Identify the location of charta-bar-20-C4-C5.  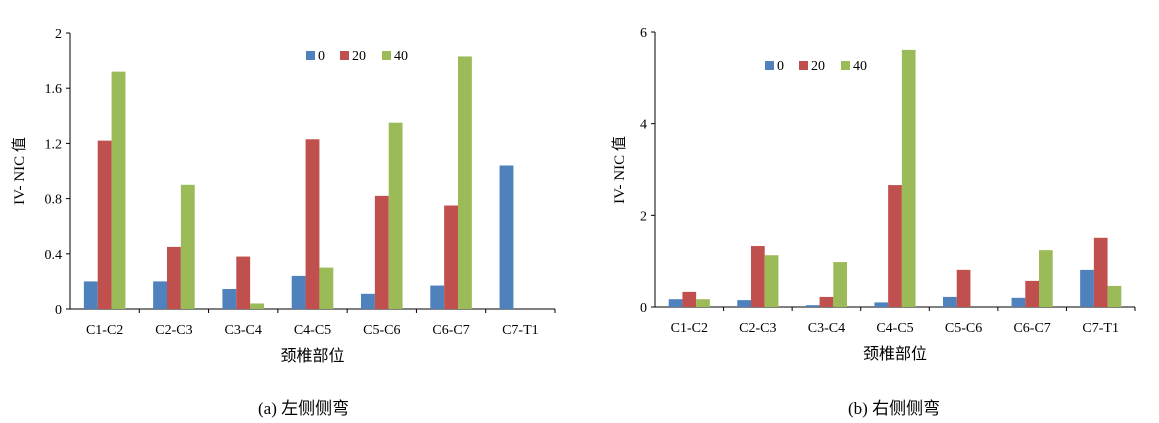
(312, 224).